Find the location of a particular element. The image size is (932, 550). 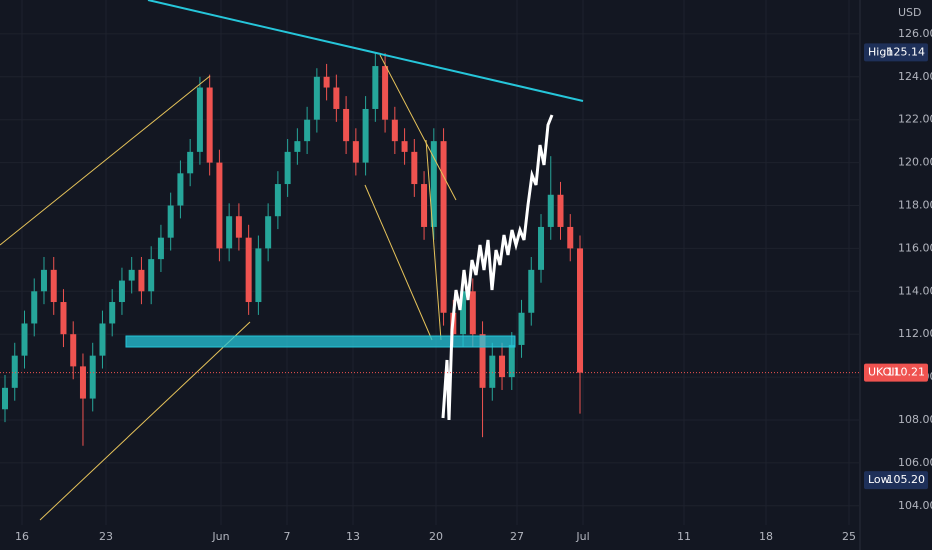

x-tick-label: 13 is located at coordinates (353, 536).